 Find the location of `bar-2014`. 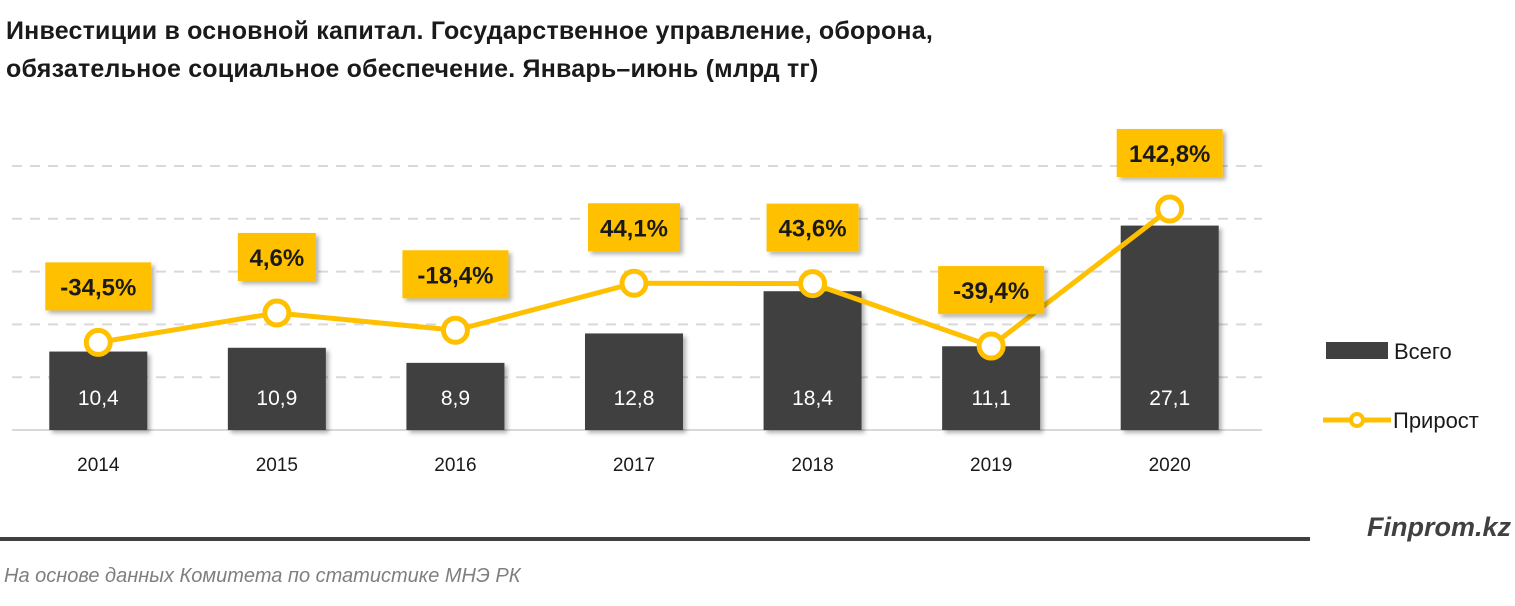

bar-2014 is located at coordinates (98, 390).